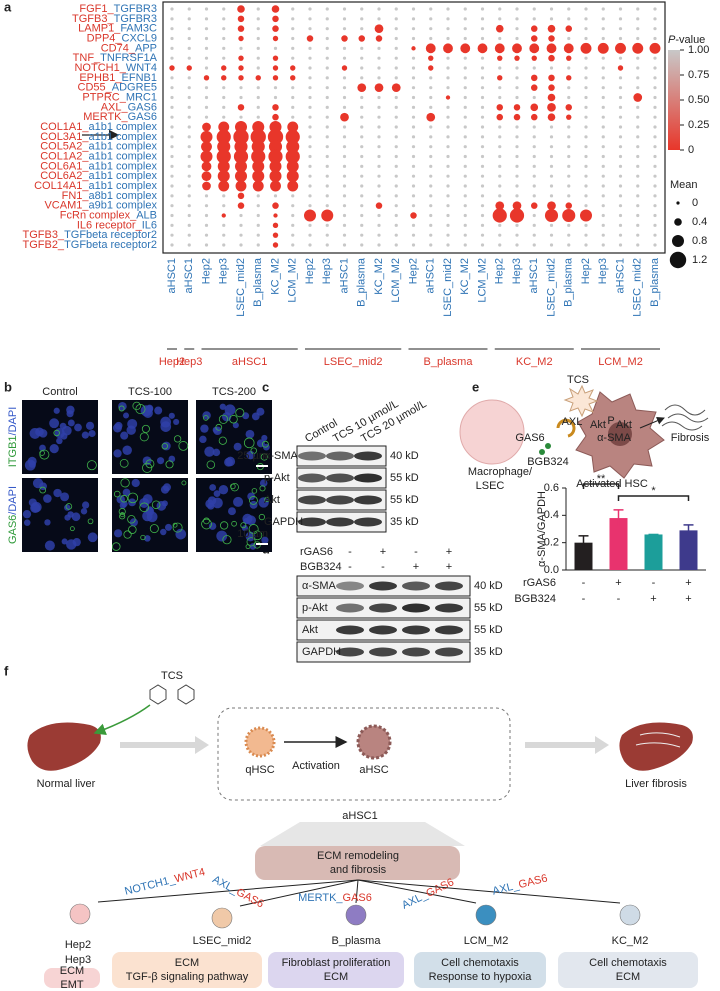 Image resolution: width=720 pixels, height=991 pixels. I want to click on group-label: B_plasma, so click(449, 362).